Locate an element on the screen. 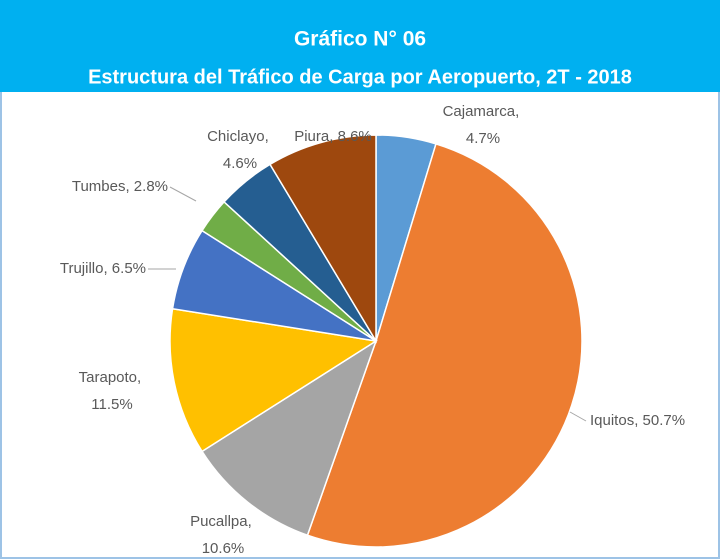  data-label: Cajamarca, 4.7% is located at coordinates (483, 125).